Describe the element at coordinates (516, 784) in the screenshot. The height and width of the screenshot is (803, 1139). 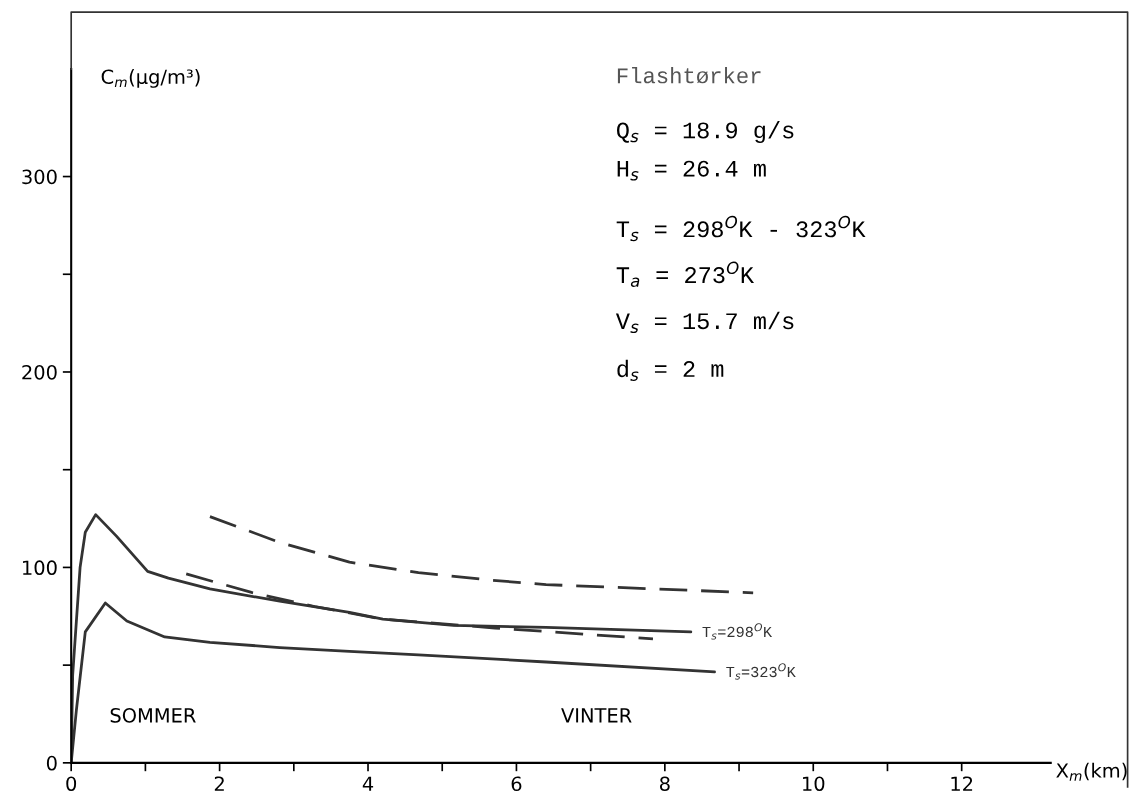
I see `x-tick-label: 6` at that location.